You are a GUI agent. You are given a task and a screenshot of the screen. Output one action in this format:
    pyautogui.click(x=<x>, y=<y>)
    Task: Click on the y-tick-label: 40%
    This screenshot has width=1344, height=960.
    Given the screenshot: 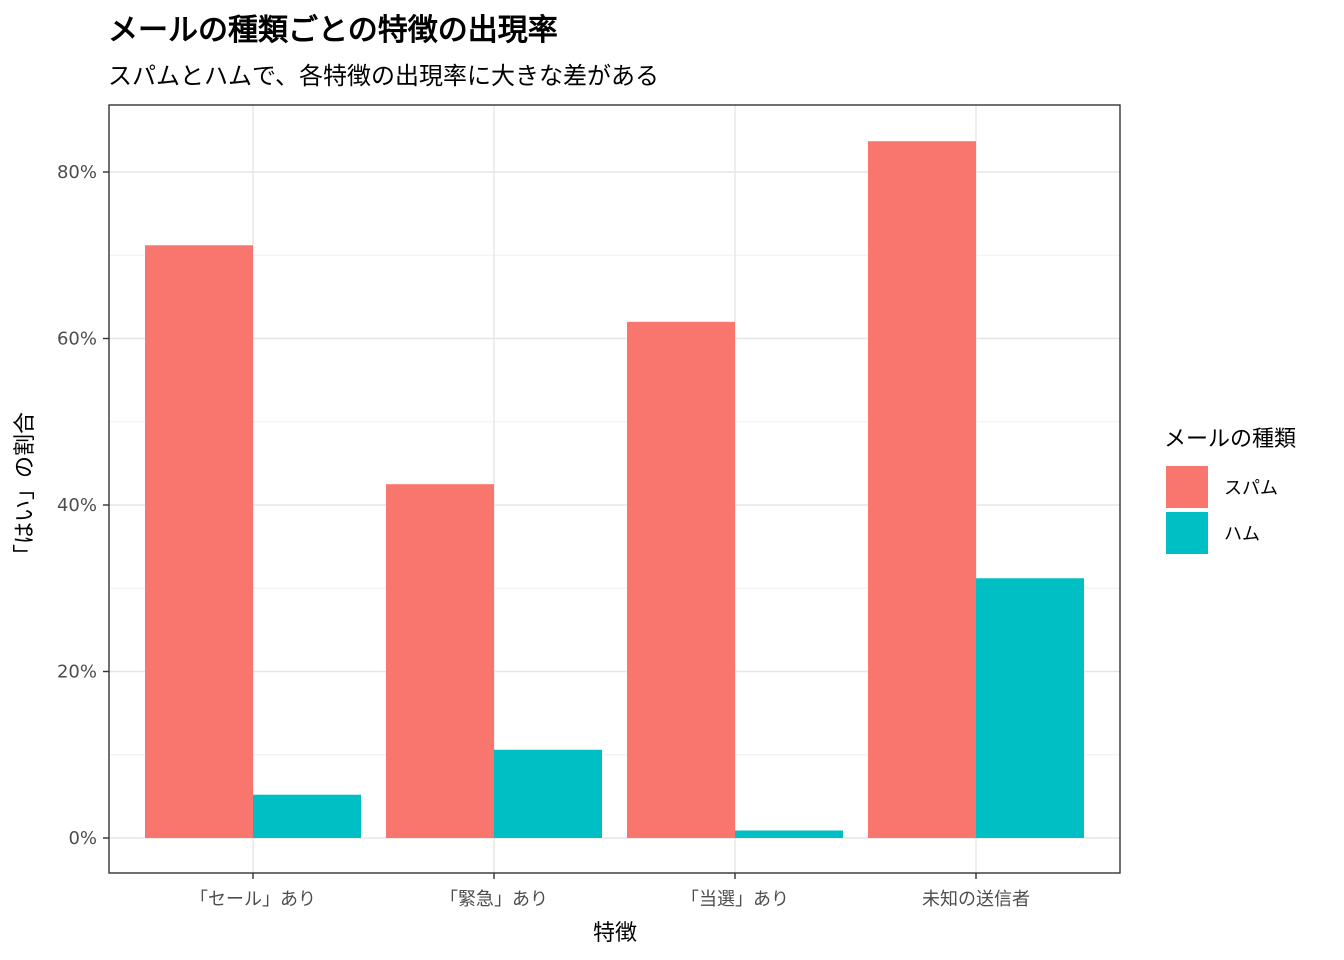 What is the action you would take?
    pyautogui.click(x=77, y=505)
    